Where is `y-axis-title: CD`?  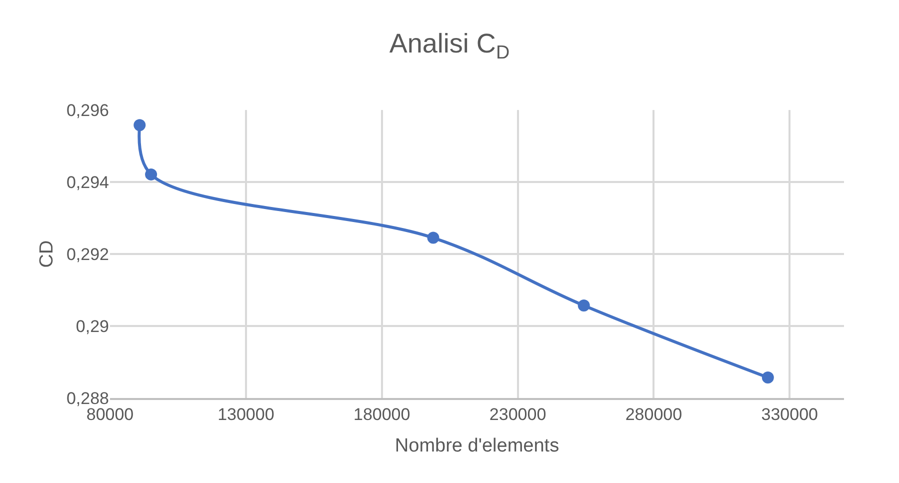 y-axis-title: CD is located at coordinates (47, 254).